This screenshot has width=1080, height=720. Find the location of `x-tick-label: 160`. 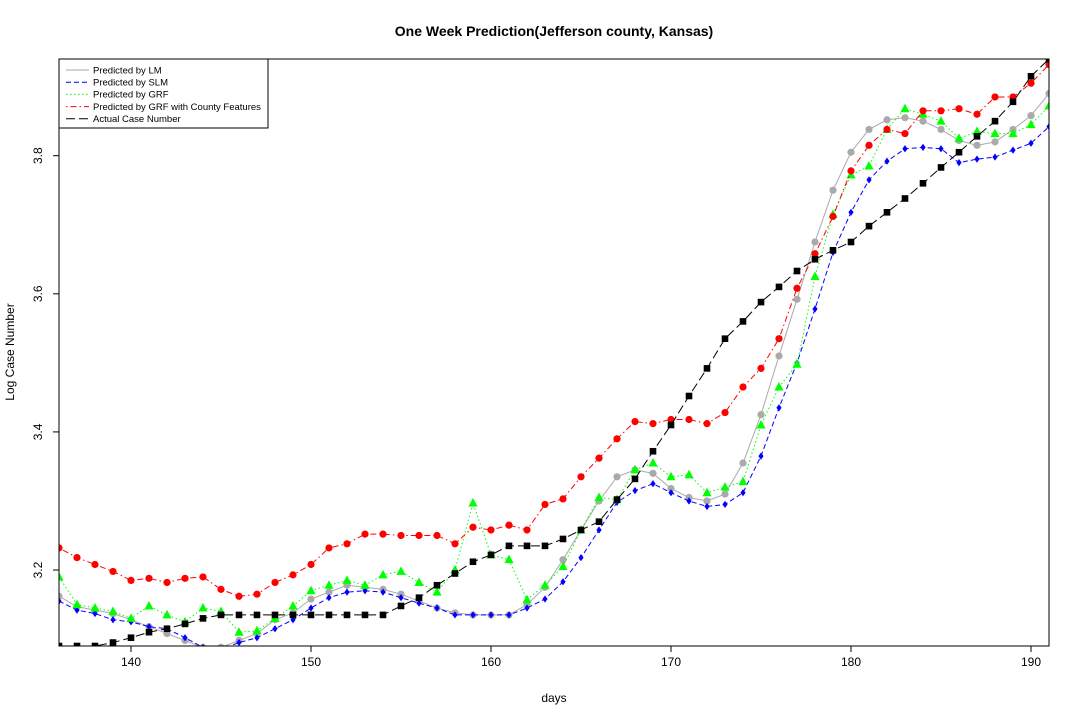

x-tick-label: 160 is located at coordinates (491, 662).